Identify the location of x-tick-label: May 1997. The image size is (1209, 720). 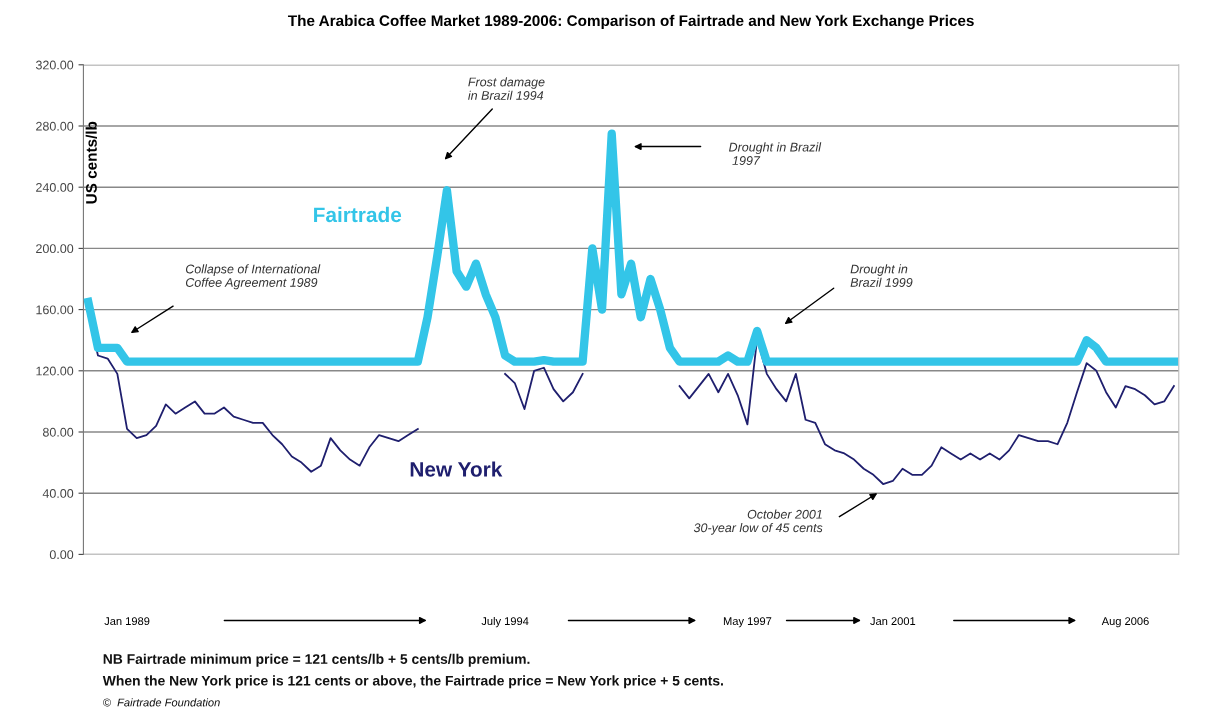
(747, 622).